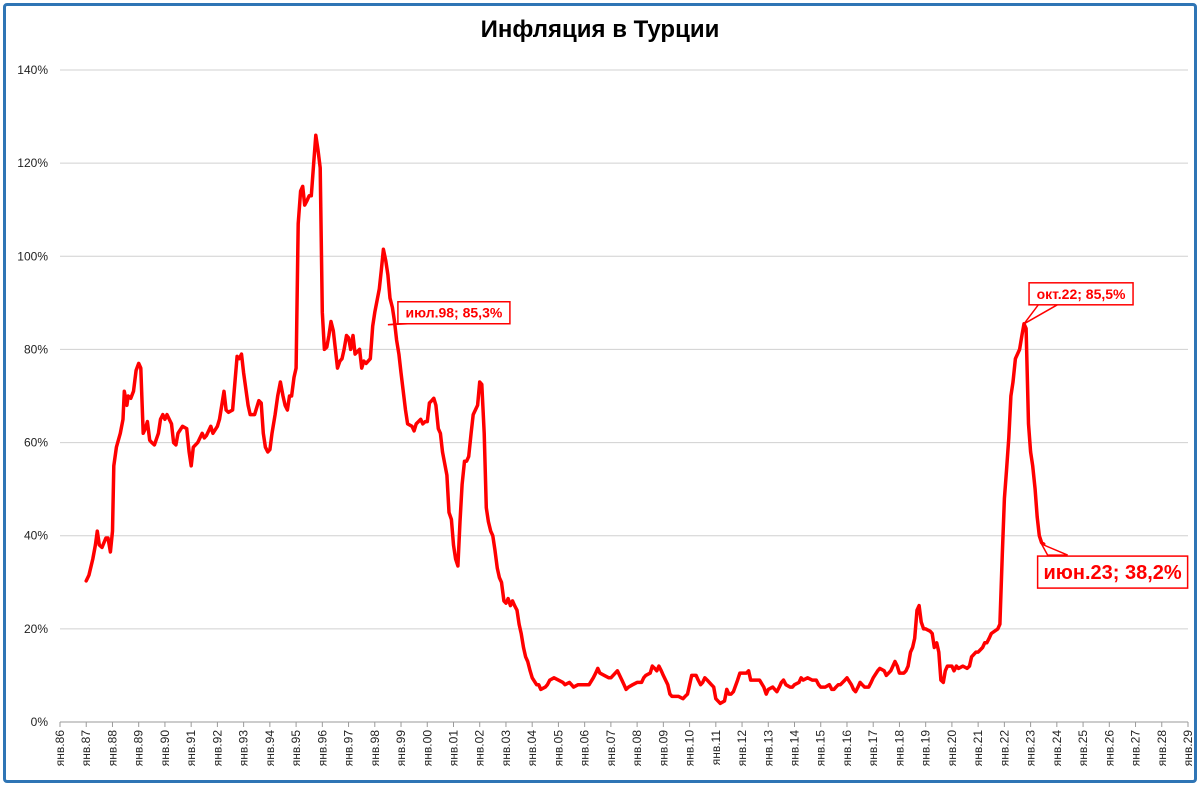  I want to click on x-tick-label: янв.10, so click(690, 748).